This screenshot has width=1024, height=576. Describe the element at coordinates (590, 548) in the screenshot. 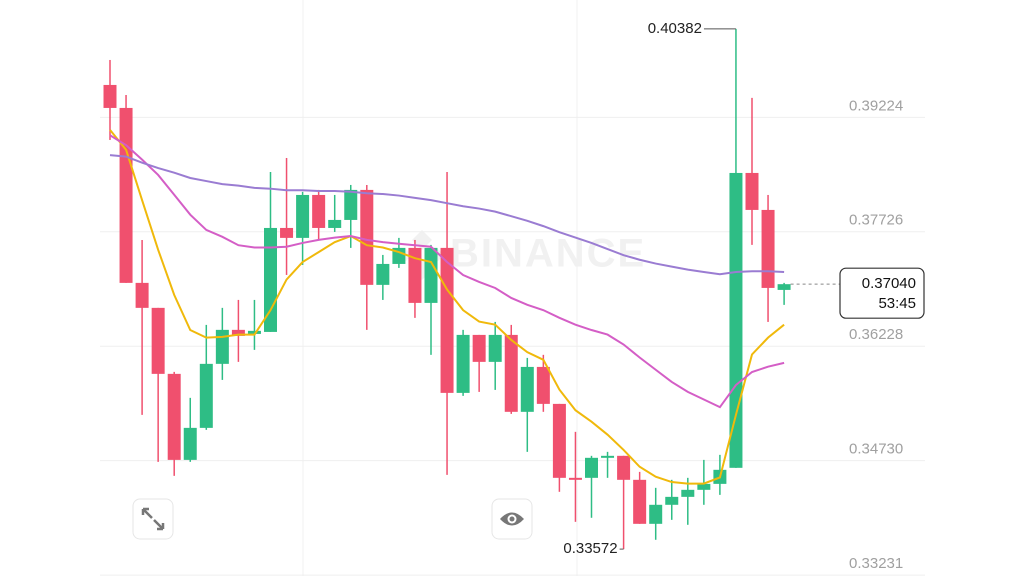

I see `low-annotation: 0.33572` at that location.